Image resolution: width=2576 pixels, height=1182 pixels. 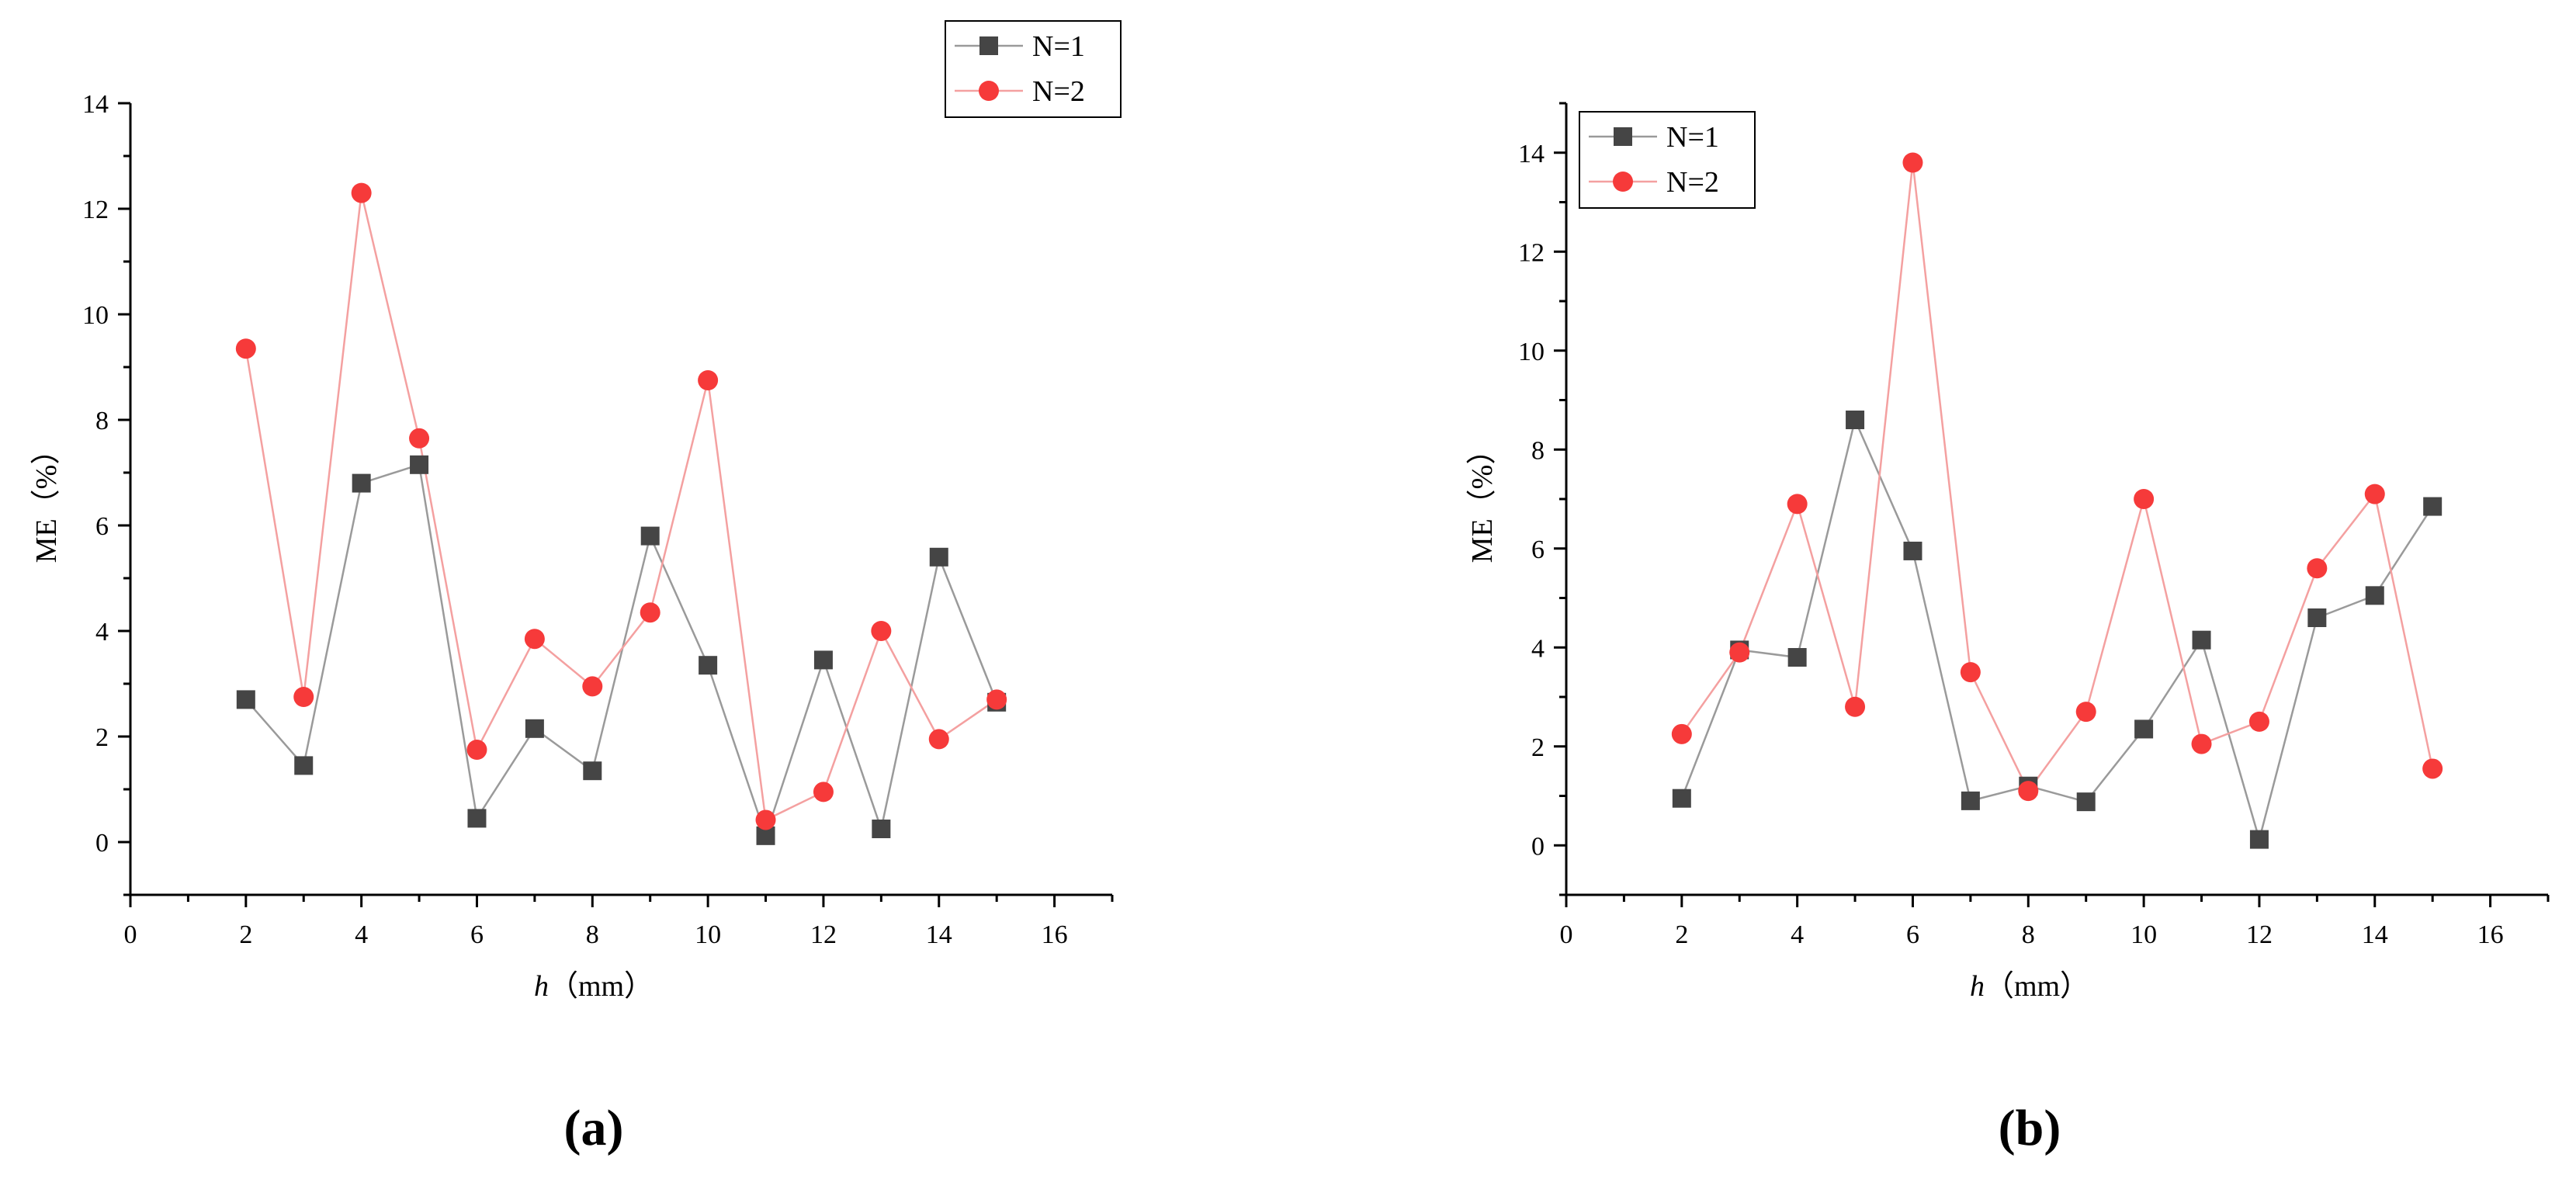 I want to click on y-tick-label: 10, so click(x=95, y=315).